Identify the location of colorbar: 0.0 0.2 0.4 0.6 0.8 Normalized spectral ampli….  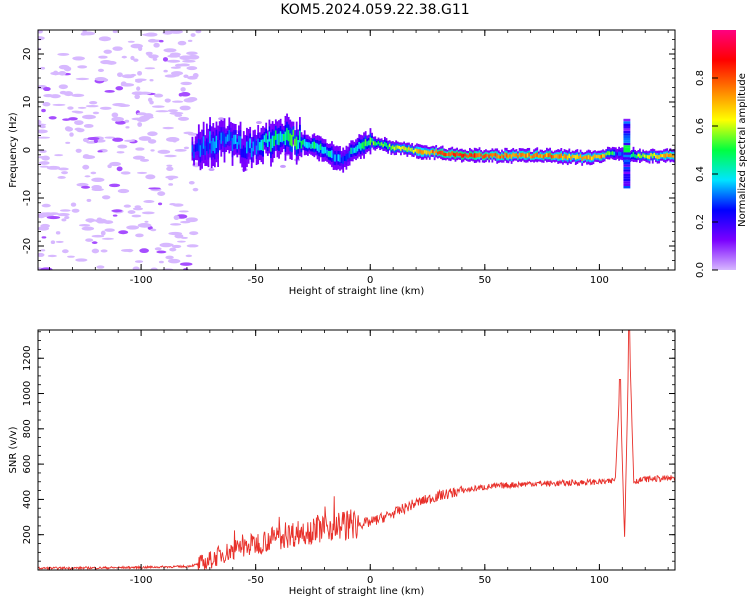
(721, 154).